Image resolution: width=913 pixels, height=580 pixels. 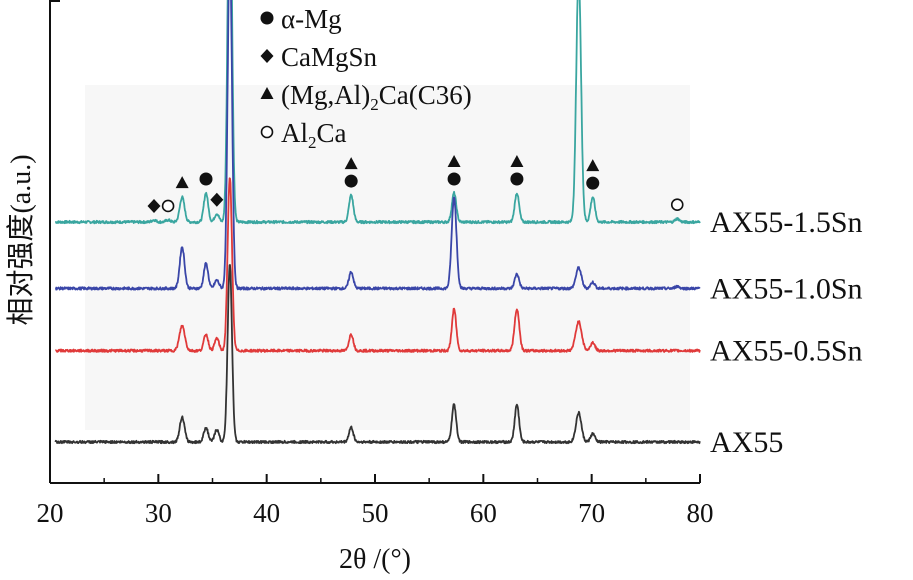 I want to click on x-axis-title: 2θ /(°), so click(x=375, y=559).